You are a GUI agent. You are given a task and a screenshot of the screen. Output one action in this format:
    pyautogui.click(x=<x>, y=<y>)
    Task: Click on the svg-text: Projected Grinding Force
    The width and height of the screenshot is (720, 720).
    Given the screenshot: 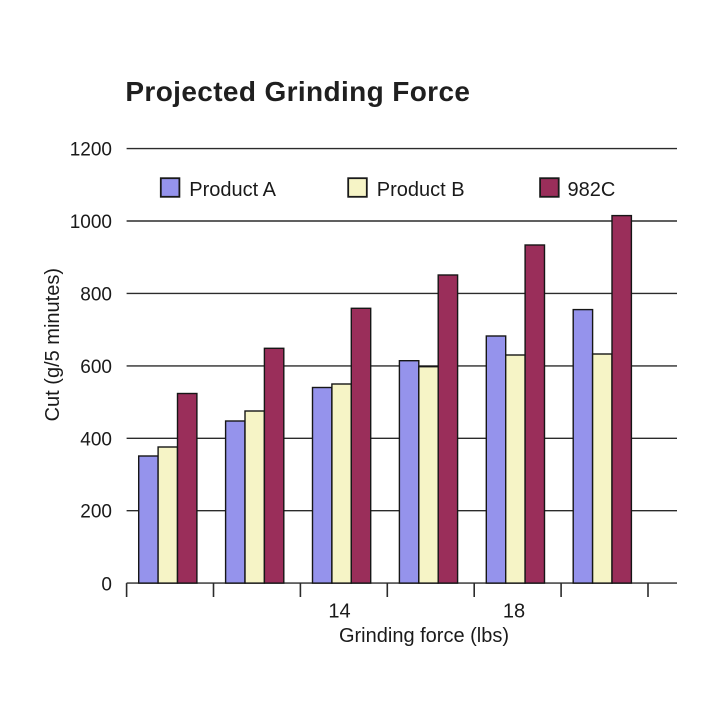 What is the action you would take?
    pyautogui.click(x=297, y=91)
    